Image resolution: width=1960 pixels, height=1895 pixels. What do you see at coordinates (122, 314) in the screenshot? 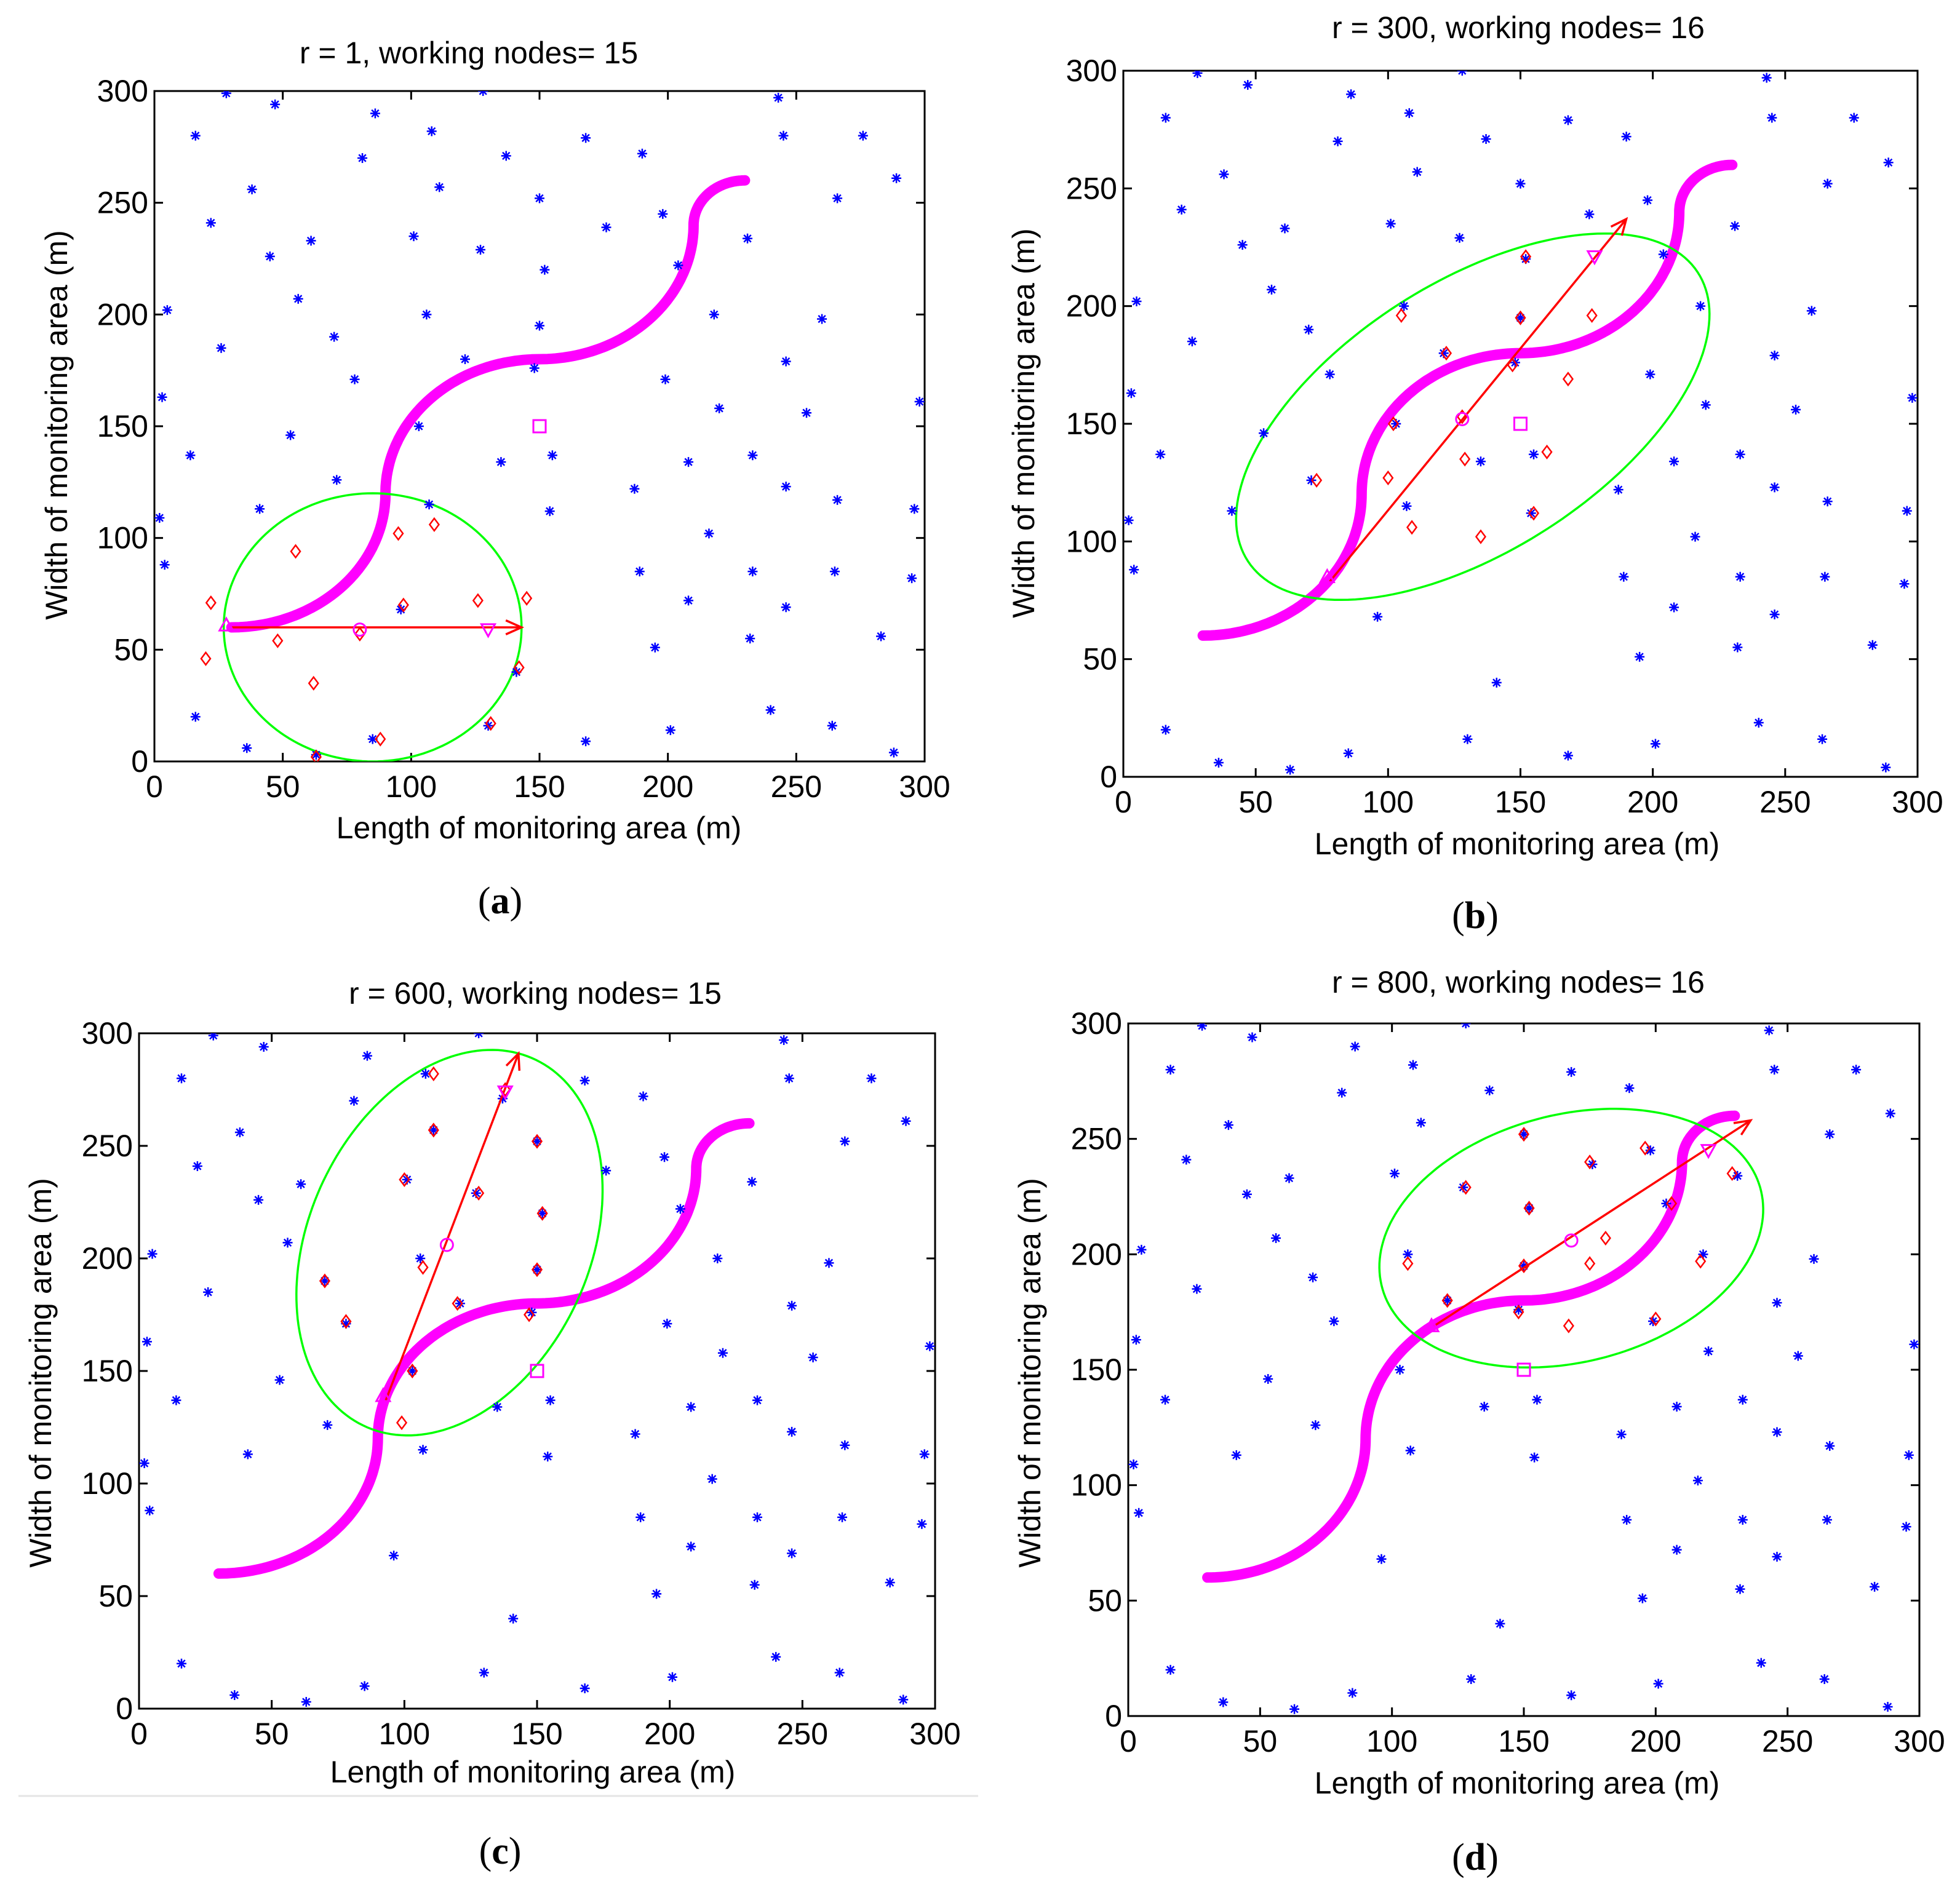
I see `panel-a-ytick-label: 200` at bounding box center [122, 314].